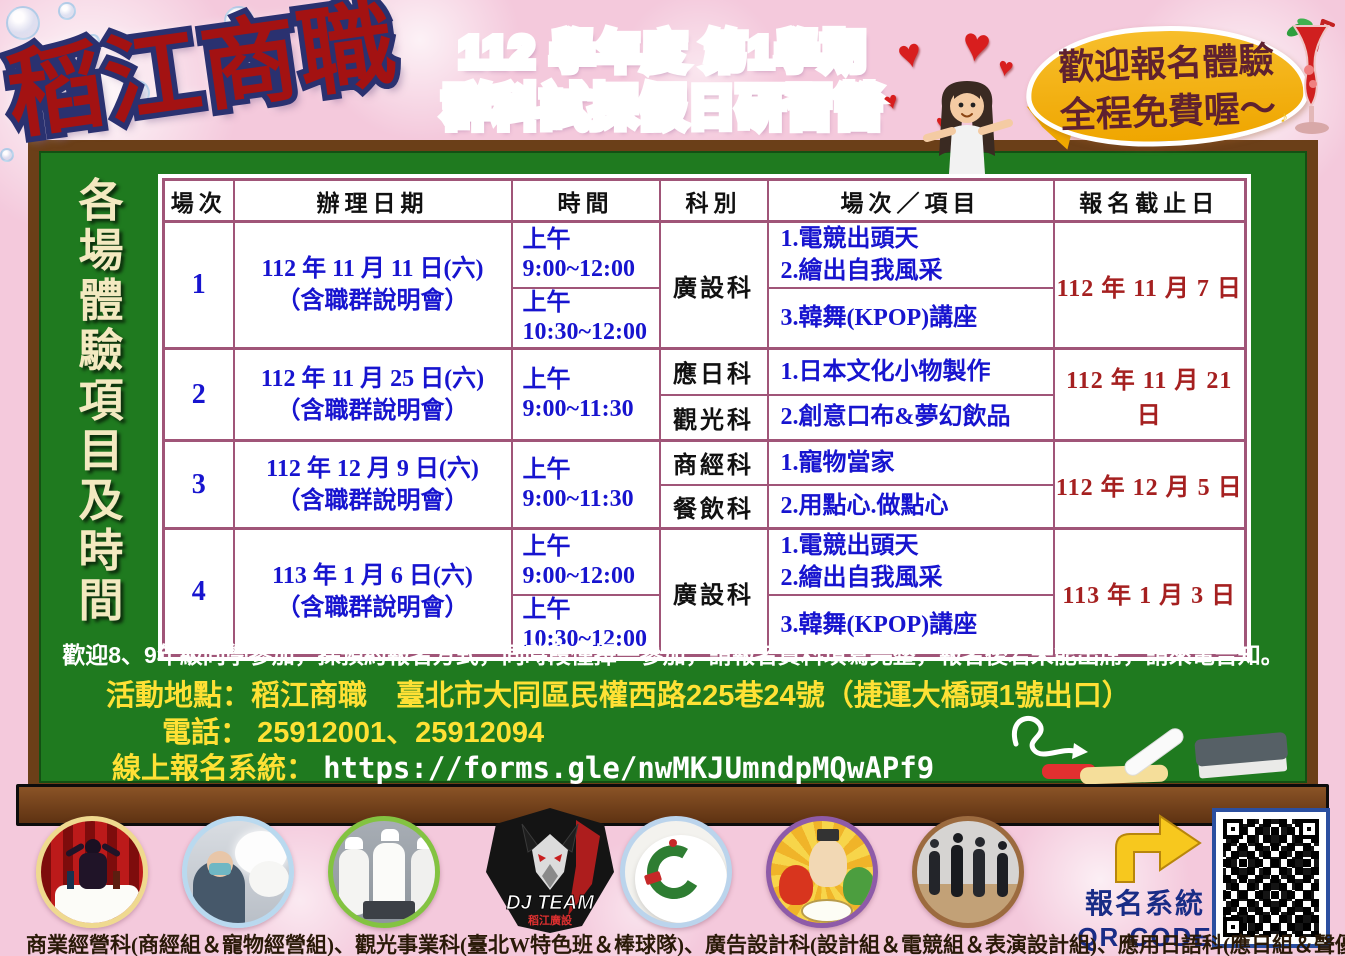 The height and width of the screenshot is (956, 1345). I want to click on cell-dept: 廣設科, so click(713, 592).